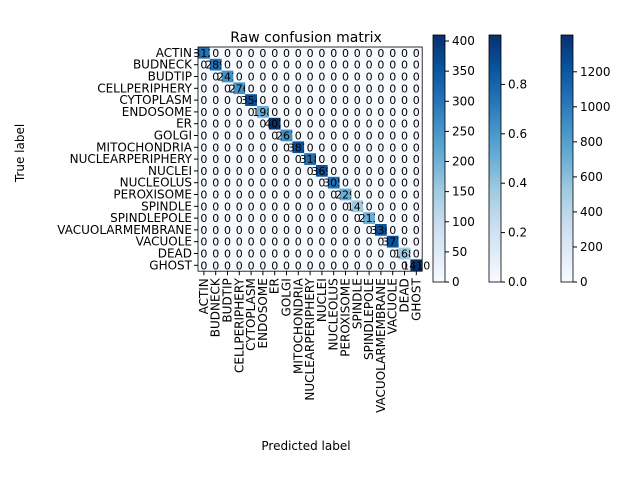  I want to click on cell-value-label: 229, so click(345, 195).